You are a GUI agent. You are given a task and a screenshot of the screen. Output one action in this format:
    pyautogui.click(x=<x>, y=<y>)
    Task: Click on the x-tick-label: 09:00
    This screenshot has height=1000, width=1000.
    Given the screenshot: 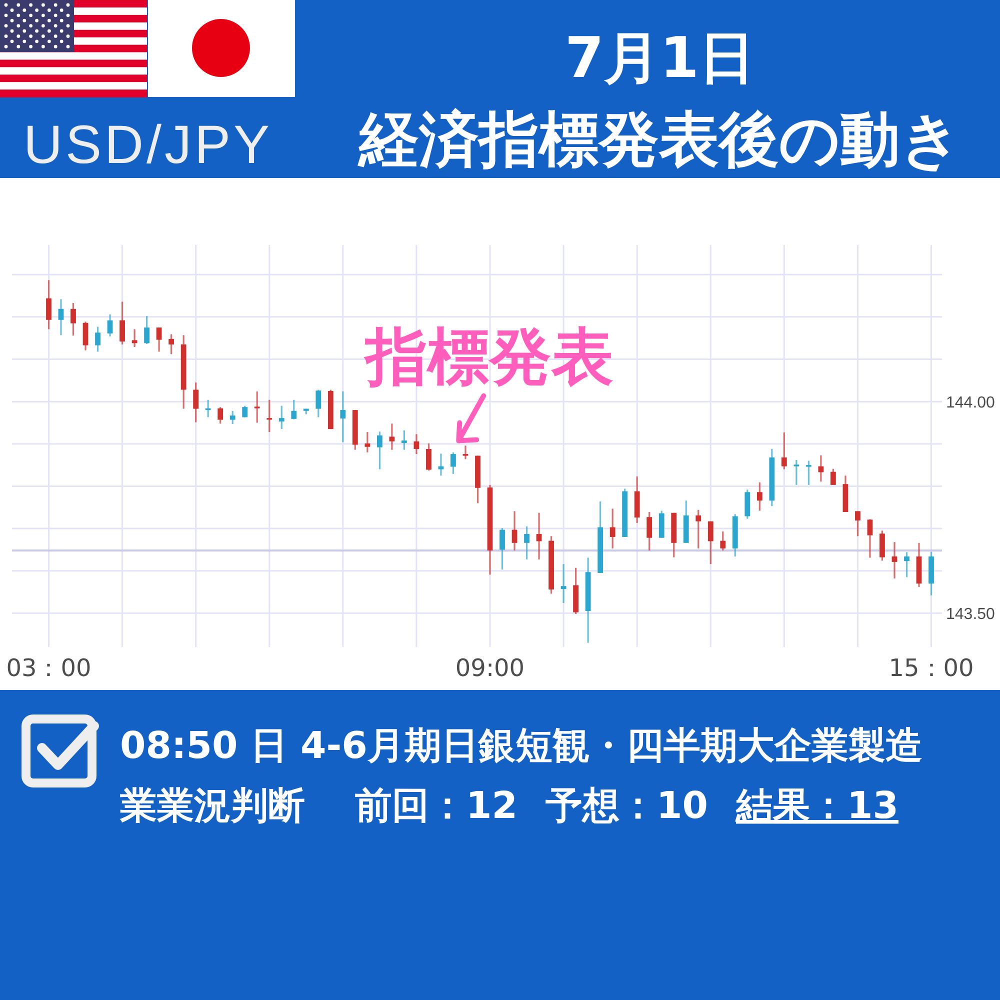 What is the action you would take?
    pyautogui.click(x=490, y=668)
    